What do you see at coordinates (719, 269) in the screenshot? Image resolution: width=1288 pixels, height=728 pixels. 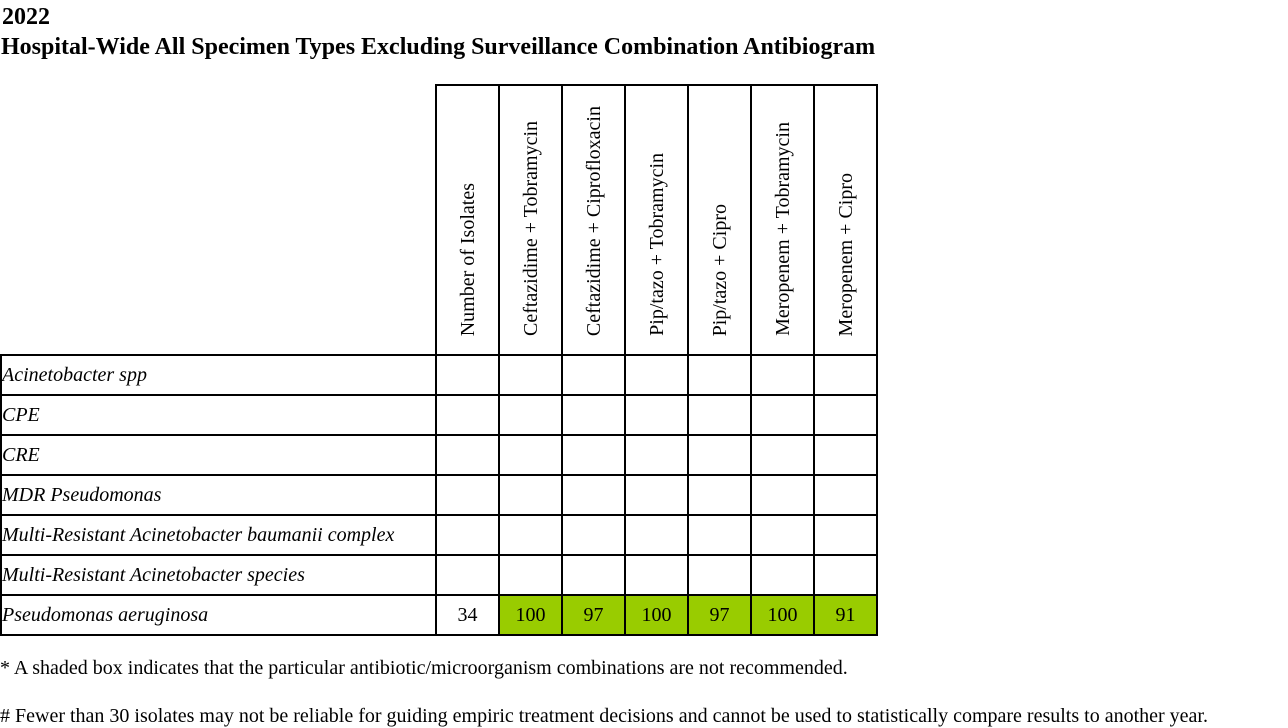 I see `column-header-label: Pip/tazo + Cipro` at bounding box center [719, 269].